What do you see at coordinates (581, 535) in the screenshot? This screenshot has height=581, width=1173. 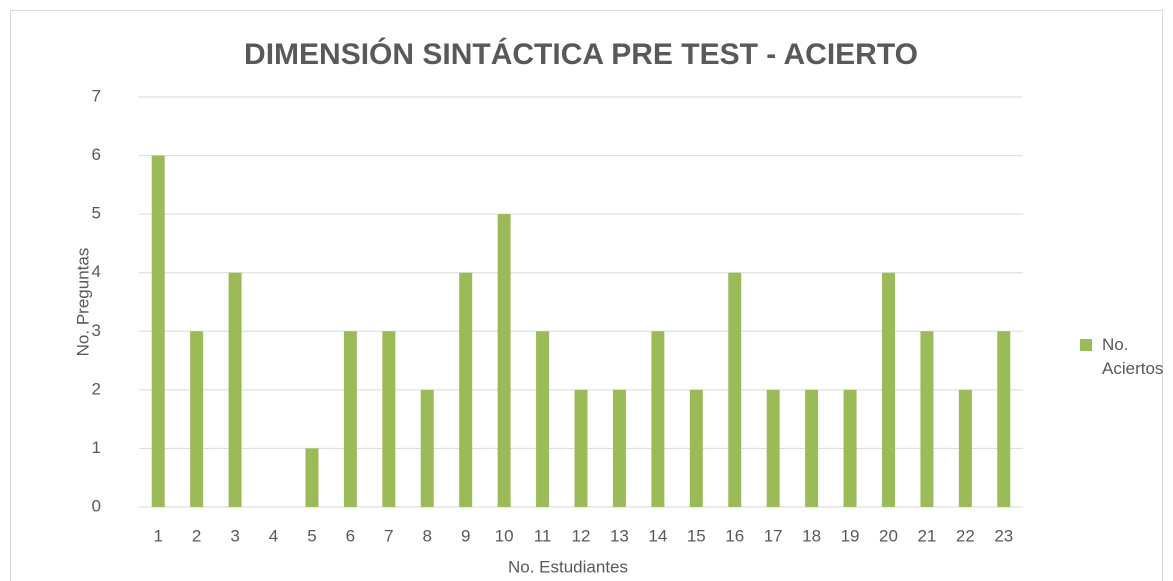 I see `x-tick-label: 12` at bounding box center [581, 535].